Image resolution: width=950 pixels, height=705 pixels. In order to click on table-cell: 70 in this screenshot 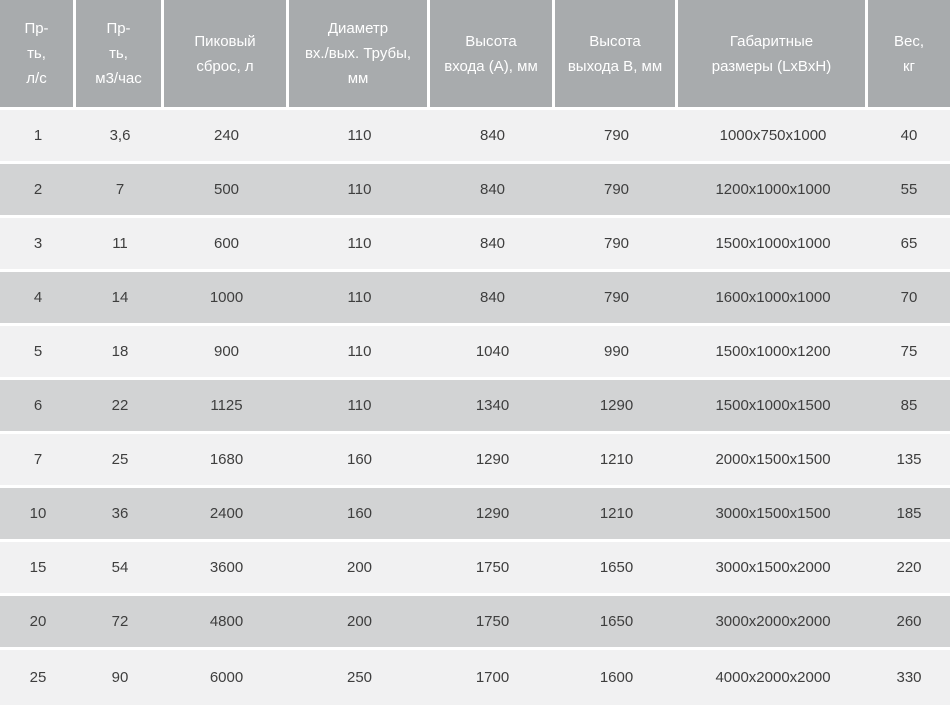, I will do `click(909, 299)`.